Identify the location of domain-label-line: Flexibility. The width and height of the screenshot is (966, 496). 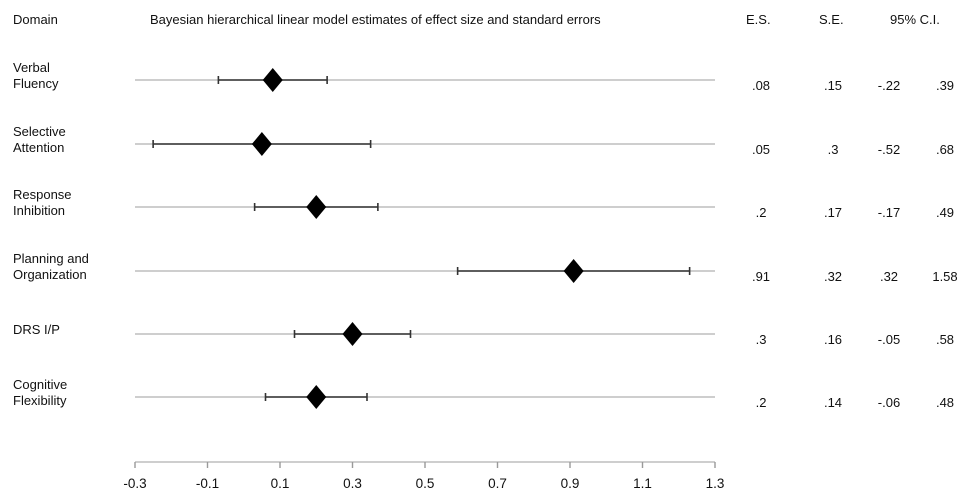
(40, 400).